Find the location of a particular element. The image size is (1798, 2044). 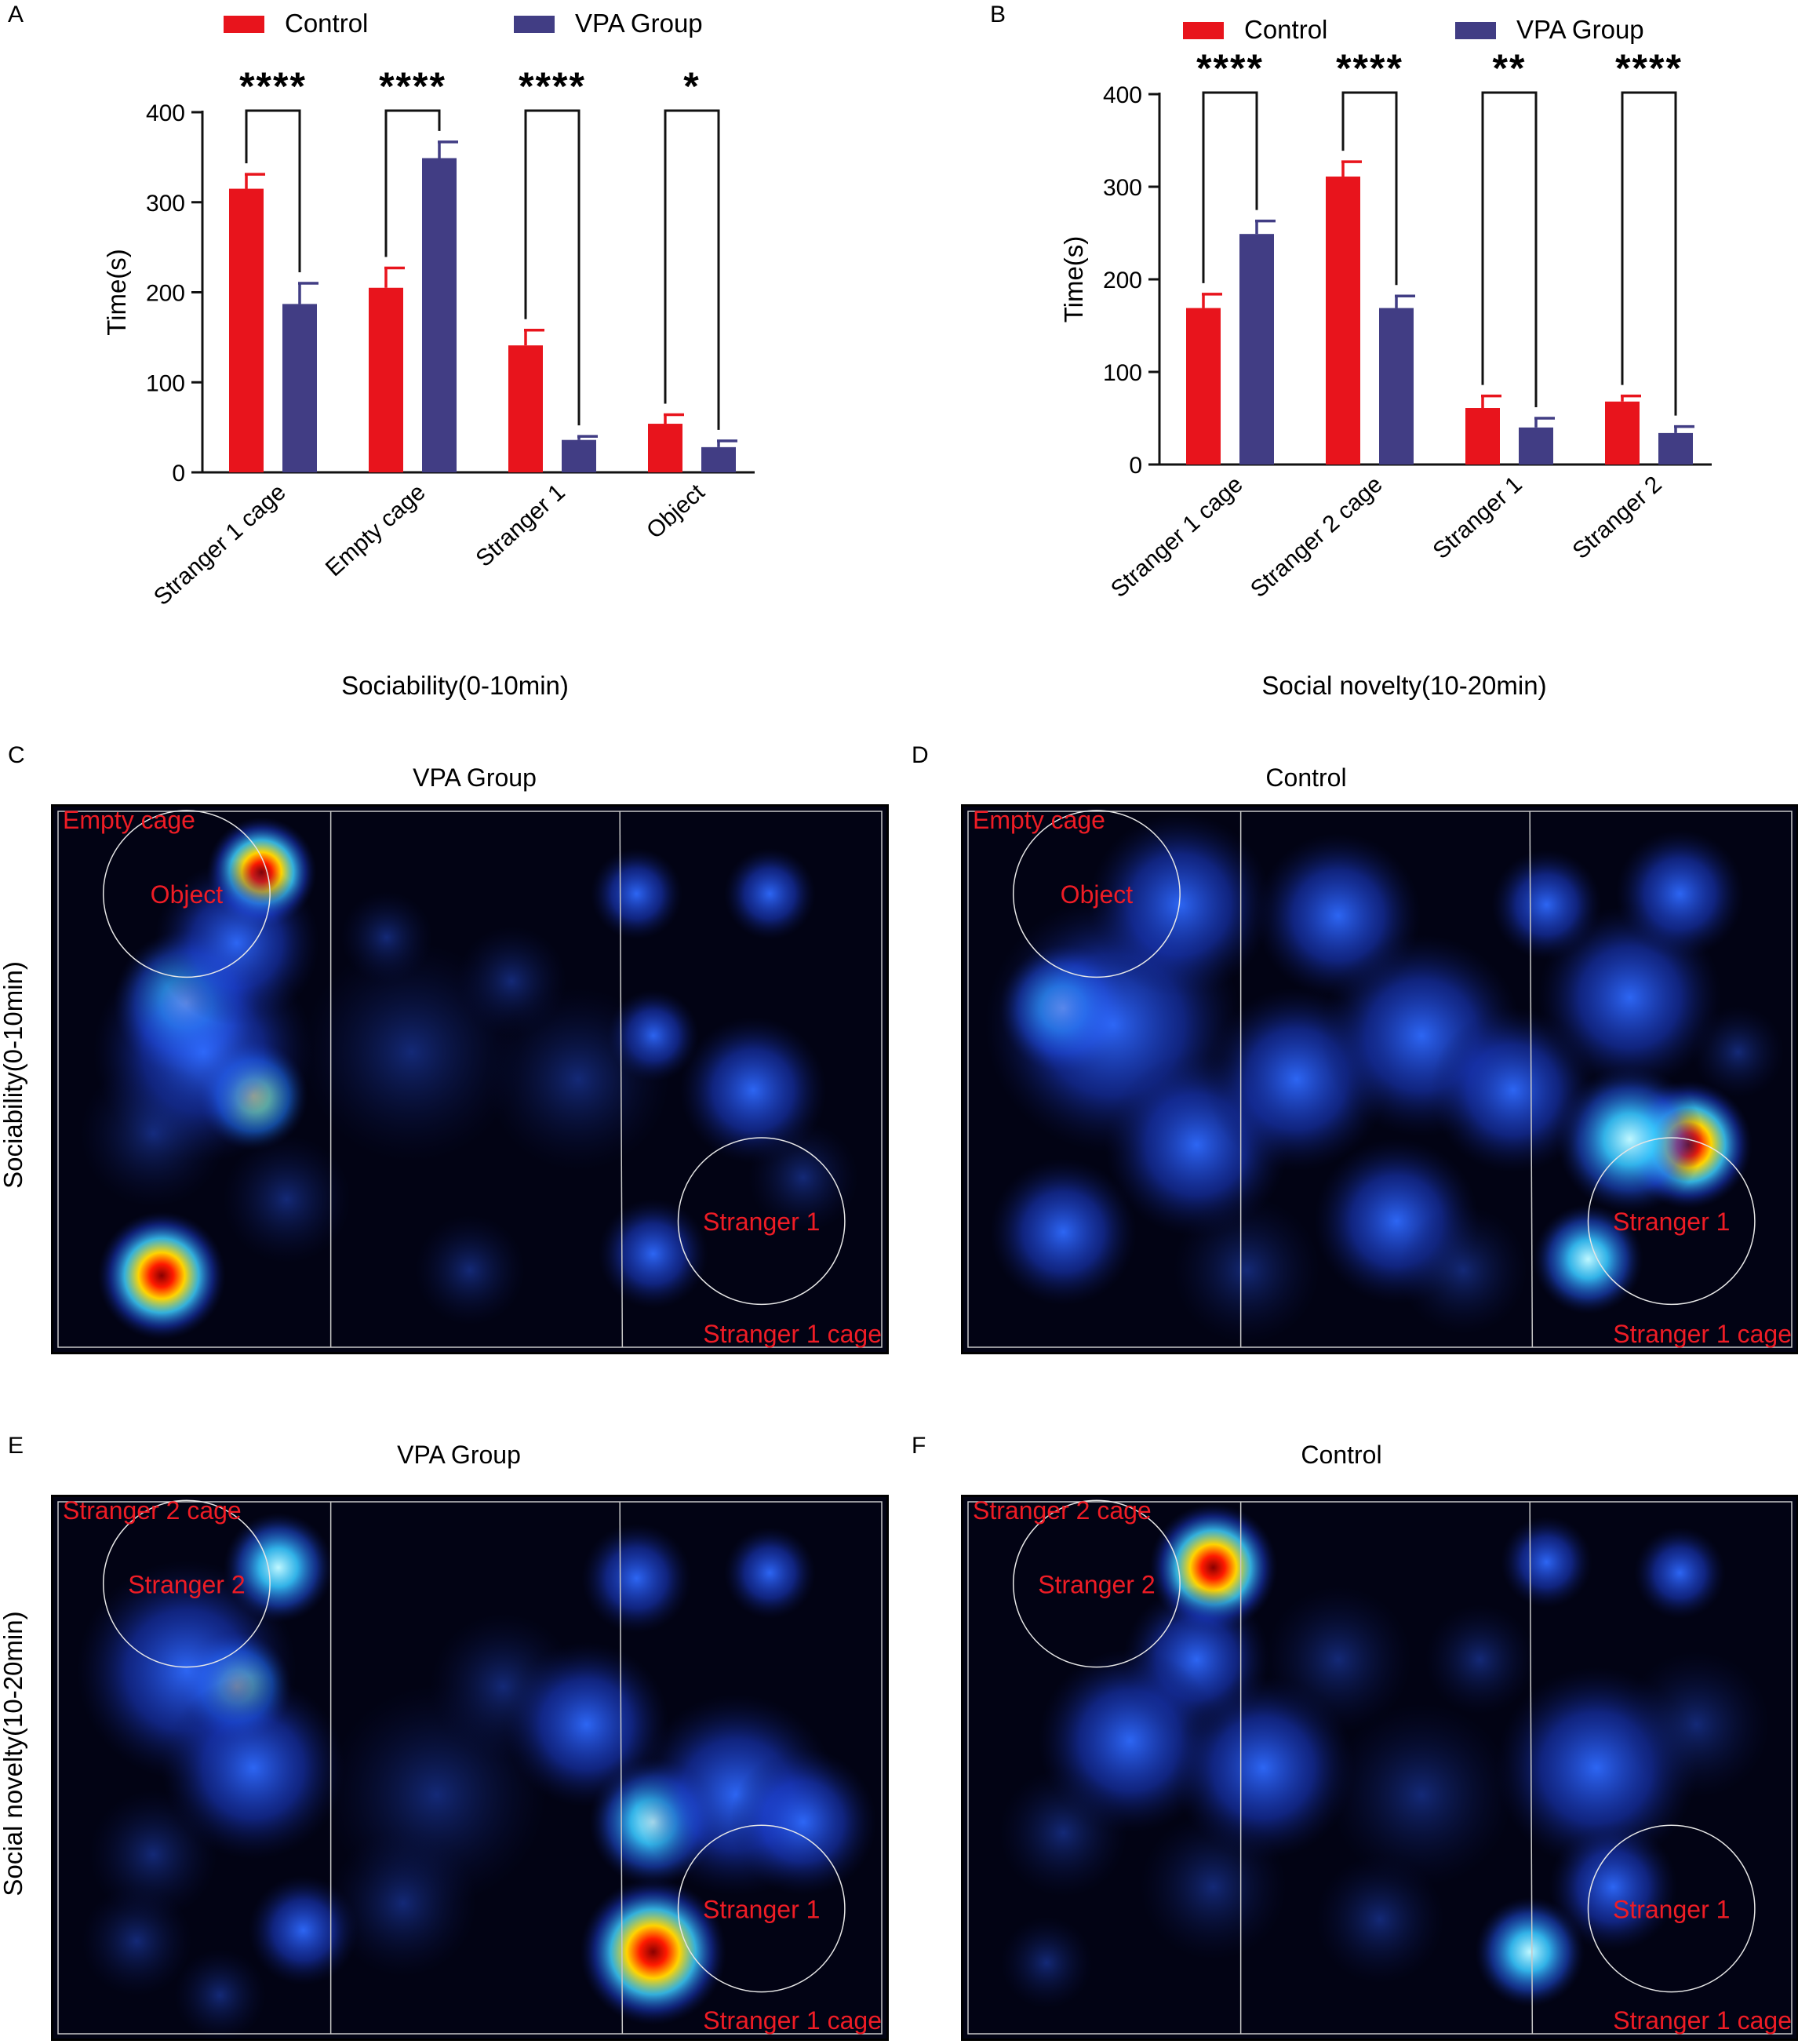

circle-label-top: Stranger 2 is located at coordinates (1096, 1584).